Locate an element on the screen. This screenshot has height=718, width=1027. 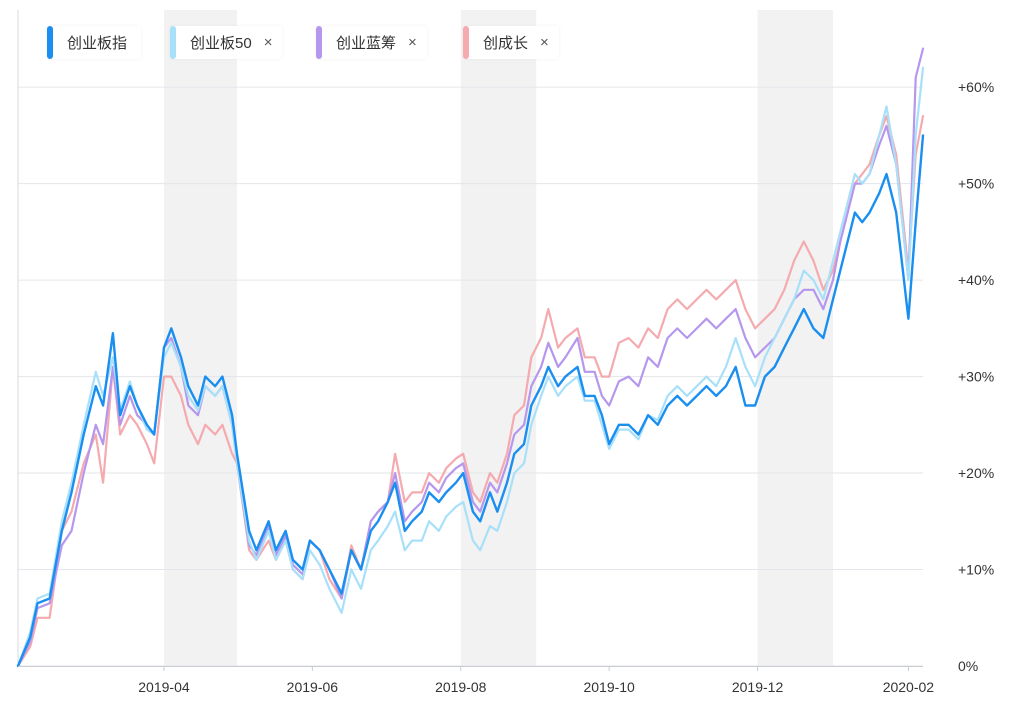
legend-item-cyb-index: 创业板指 is located at coordinates (94, 42).